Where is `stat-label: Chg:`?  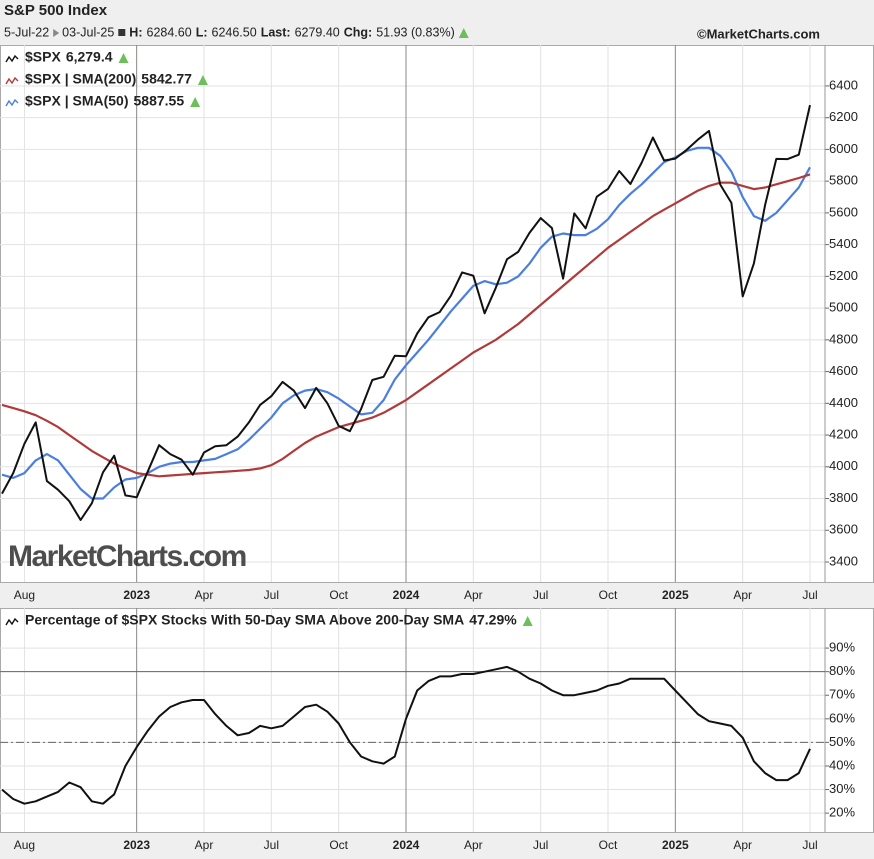
stat-label: Chg: is located at coordinates (358, 32).